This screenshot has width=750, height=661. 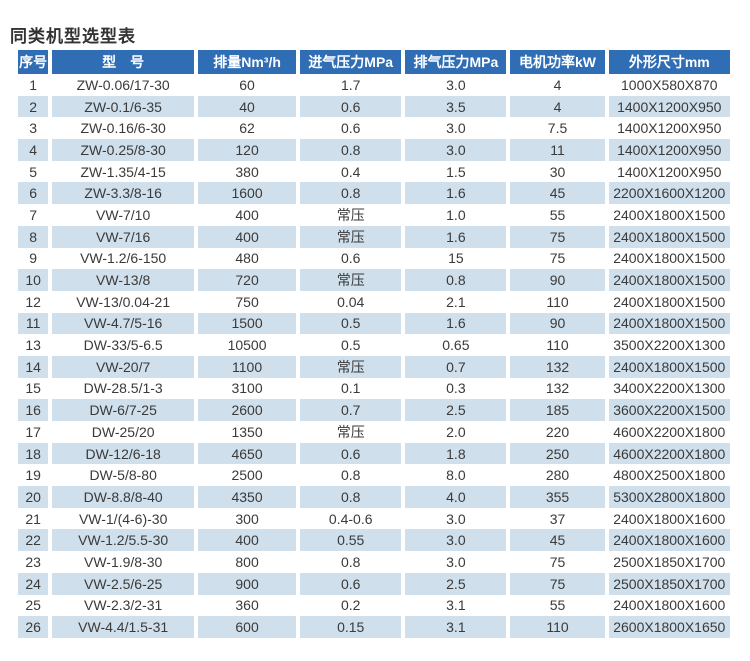 I want to click on table-row: 19 DW-5/8-80 2500 0.8 8.0 280 4800X2500X1800, so click(x=374, y=475).